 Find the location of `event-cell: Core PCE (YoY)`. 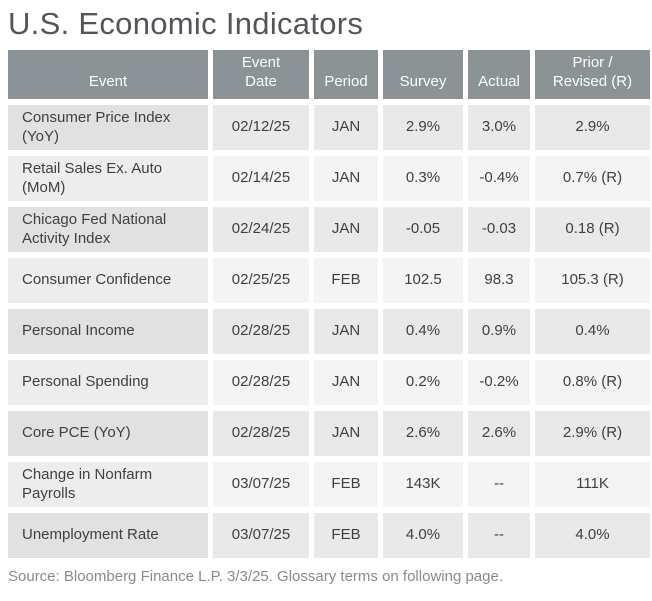

event-cell: Core PCE (YoY) is located at coordinates (108, 433).